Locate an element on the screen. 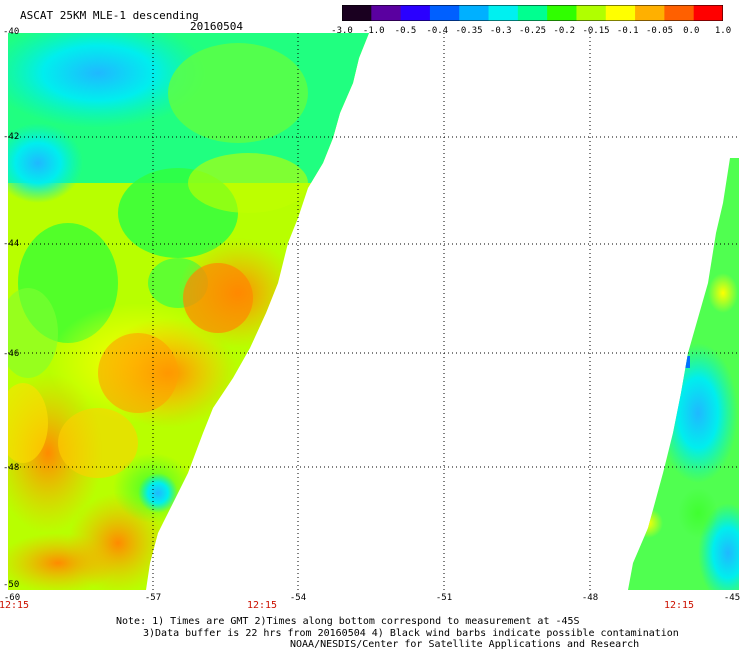  x-axis-label: -57 is located at coordinates (153, 598).